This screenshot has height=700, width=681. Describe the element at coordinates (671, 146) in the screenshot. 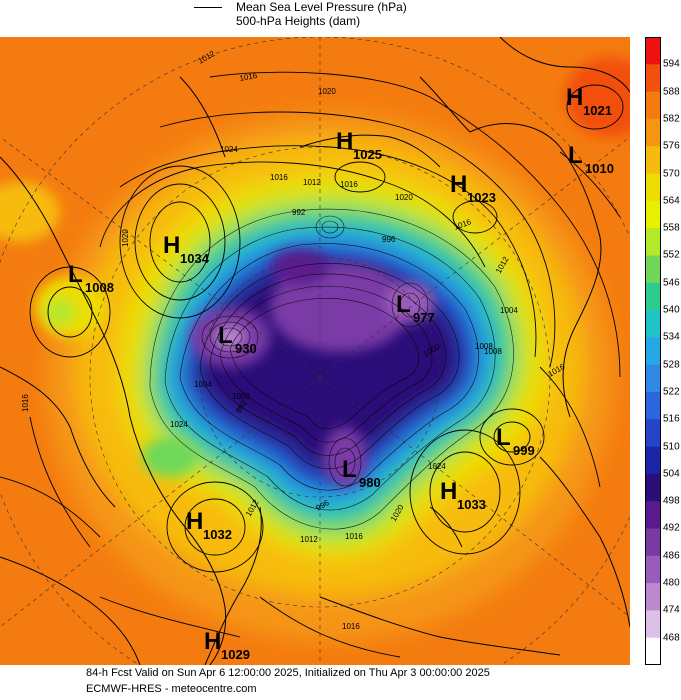

I see `colorbar-level-label: 576` at that location.